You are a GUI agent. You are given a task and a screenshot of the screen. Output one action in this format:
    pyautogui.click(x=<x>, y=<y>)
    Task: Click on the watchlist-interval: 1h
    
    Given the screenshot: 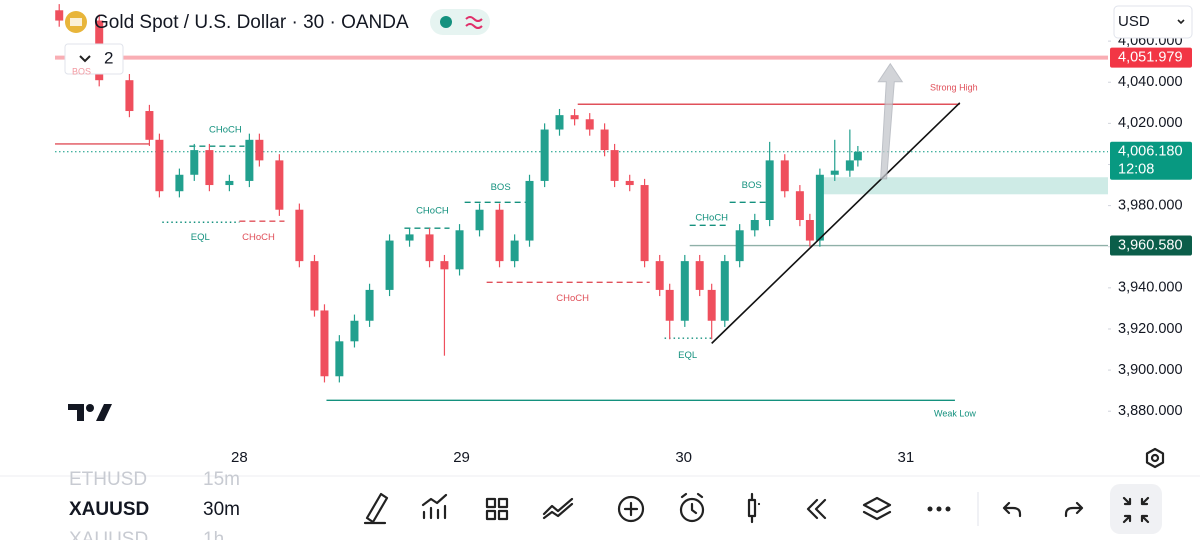 What is the action you would take?
    pyautogui.click(x=213, y=534)
    